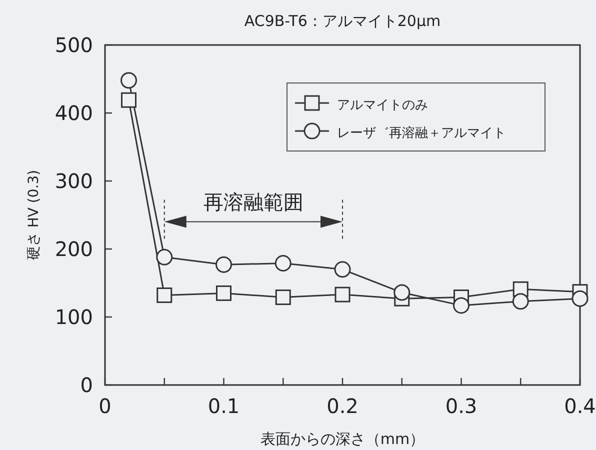  Describe the element at coordinates (253, 202) in the screenshot. I see `annotation: 再溶融範囲` at that location.